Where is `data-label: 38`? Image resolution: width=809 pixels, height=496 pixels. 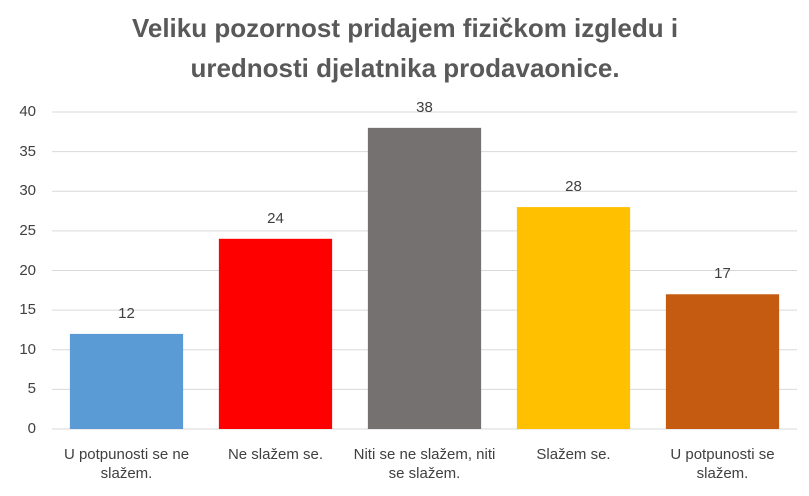 data-label: 38 is located at coordinates (424, 107).